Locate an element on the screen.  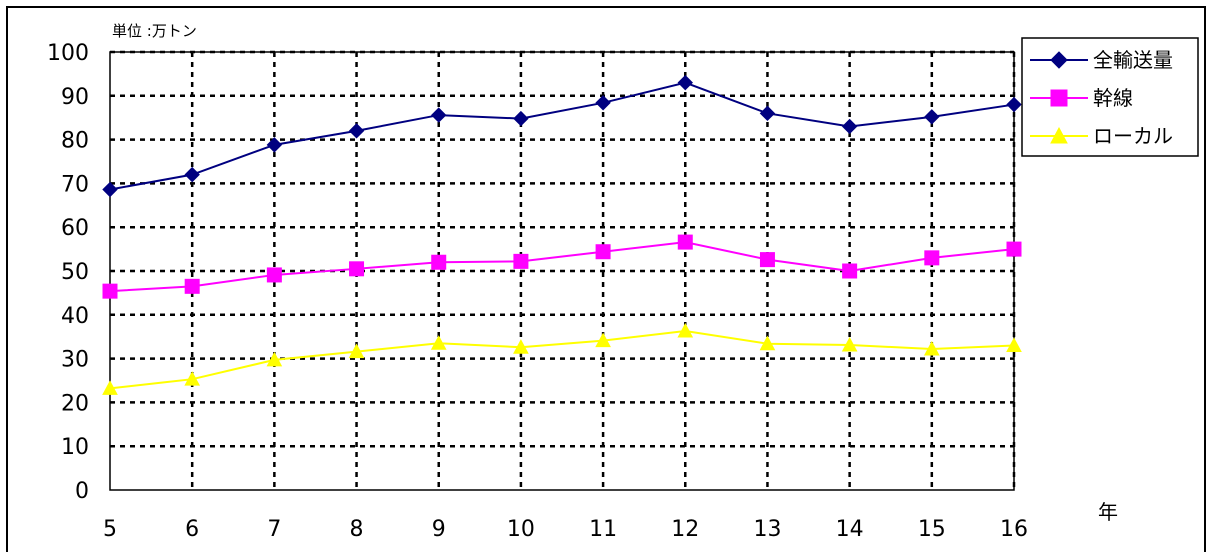
legend-label: ローカル is located at coordinates (1133, 136).